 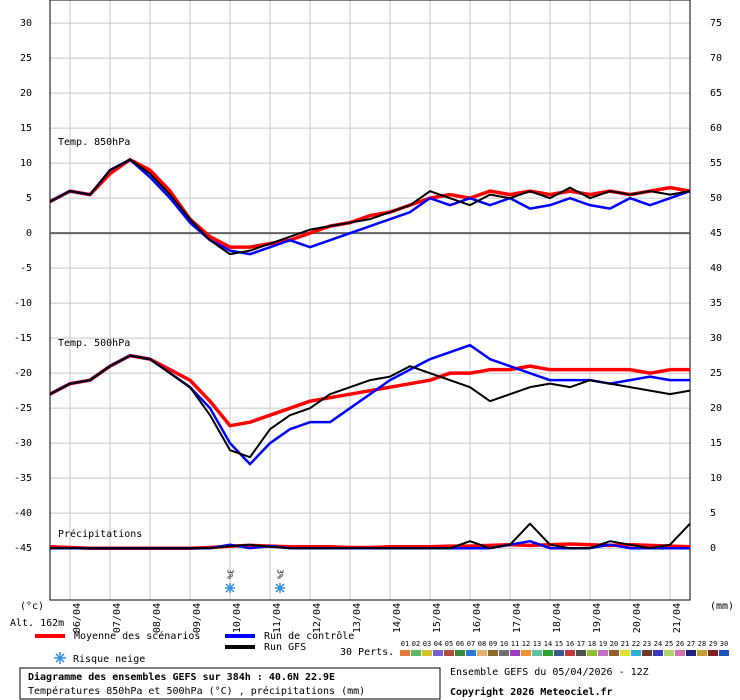 What do you see at coordinates (26, 93) in the screenshot?
I see `y-tick-label: 20` at bounding box center [26, 93].